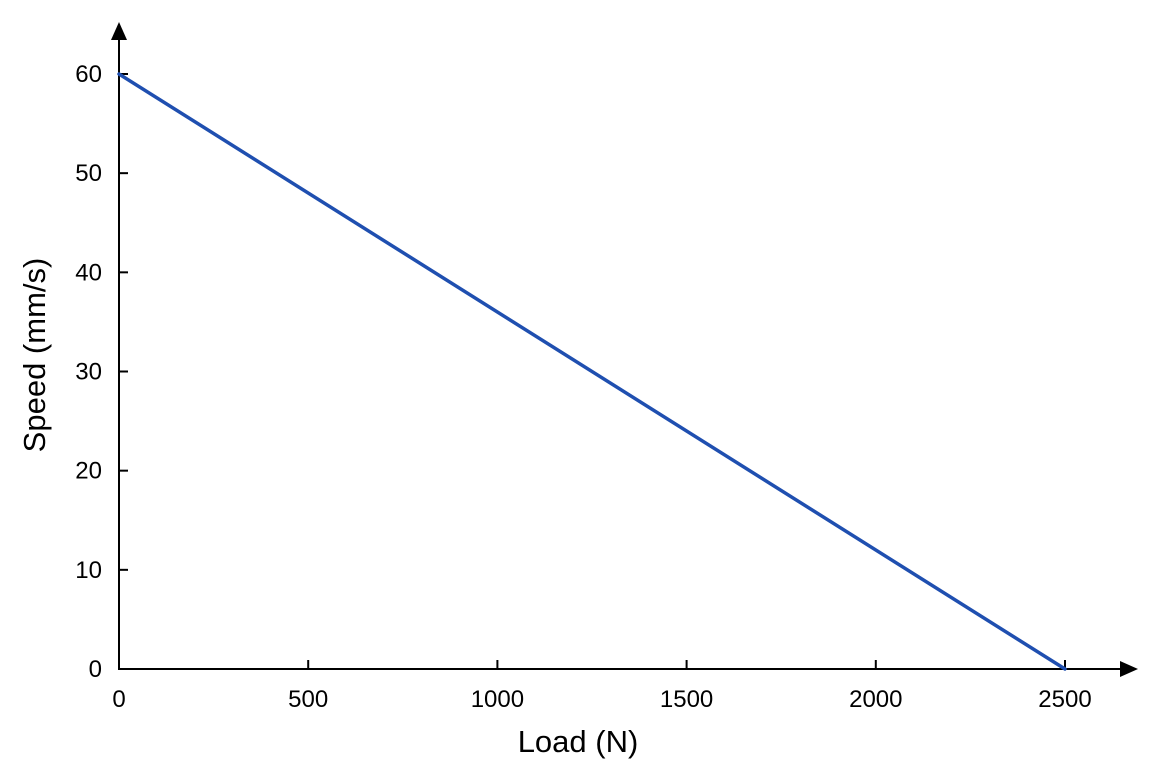  Describe the element at coordinates (88, 173) in the screenshot. I see `y-tick-label: 50` at that location.